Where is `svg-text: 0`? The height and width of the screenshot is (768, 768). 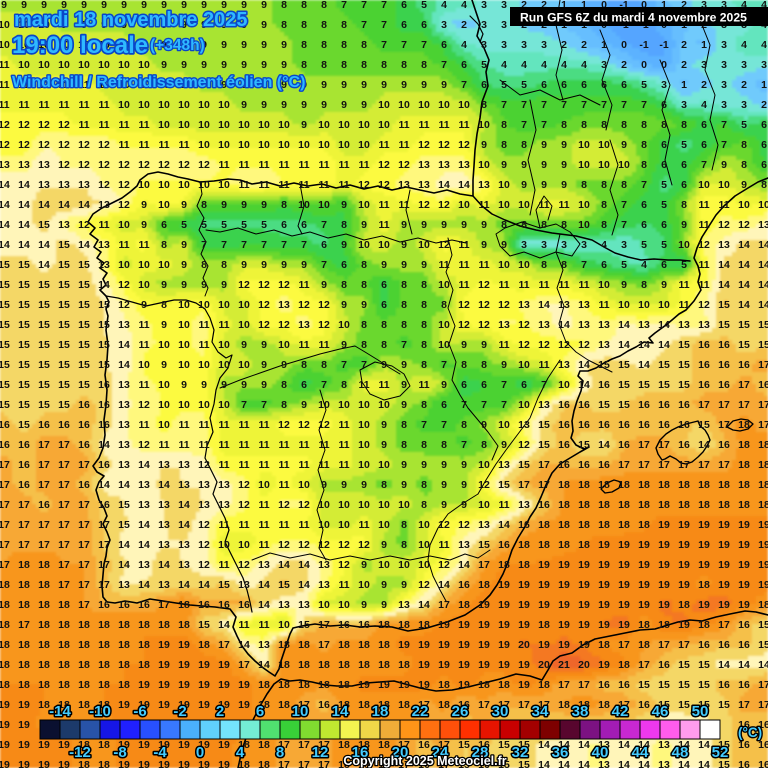 svg-text: 0 is located at coordinates (604, 5).